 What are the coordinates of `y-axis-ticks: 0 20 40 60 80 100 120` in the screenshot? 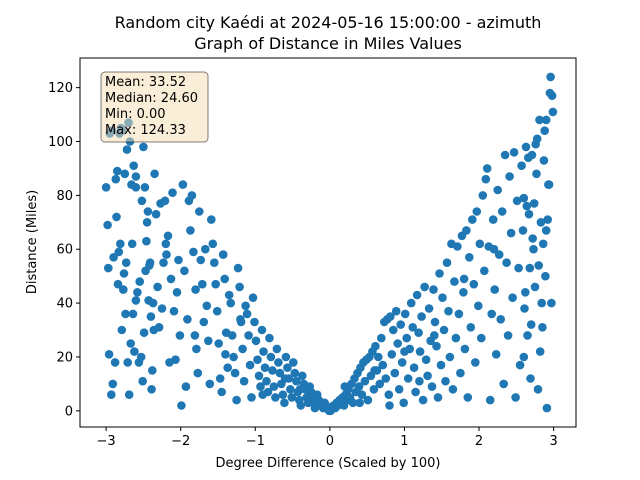 It's located at (64, 250).